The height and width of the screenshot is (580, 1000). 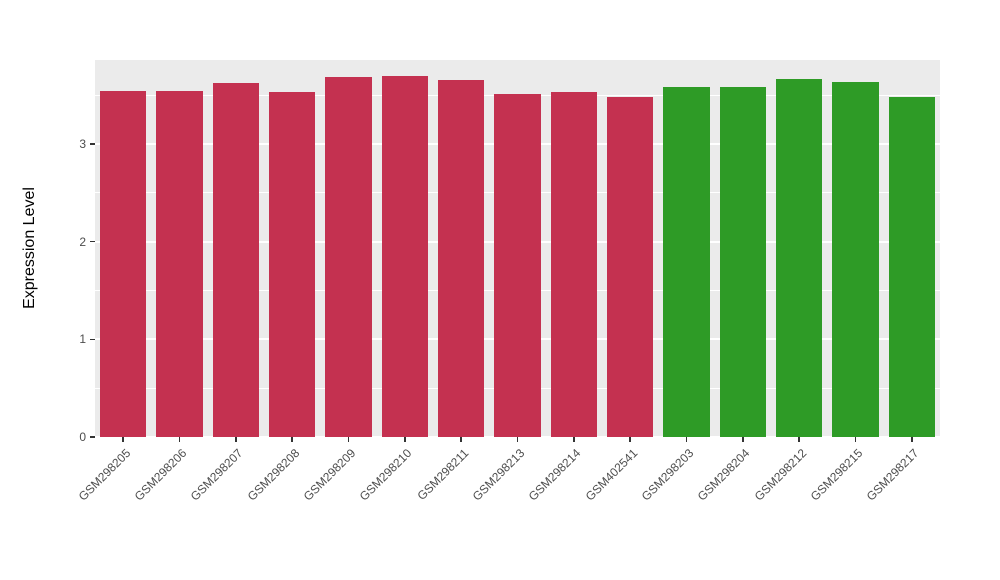 What do you see at coordinates (329, 475) in the screenshot?
I see `x-tick-label: GSM298209` at bounding box center [329, 475].